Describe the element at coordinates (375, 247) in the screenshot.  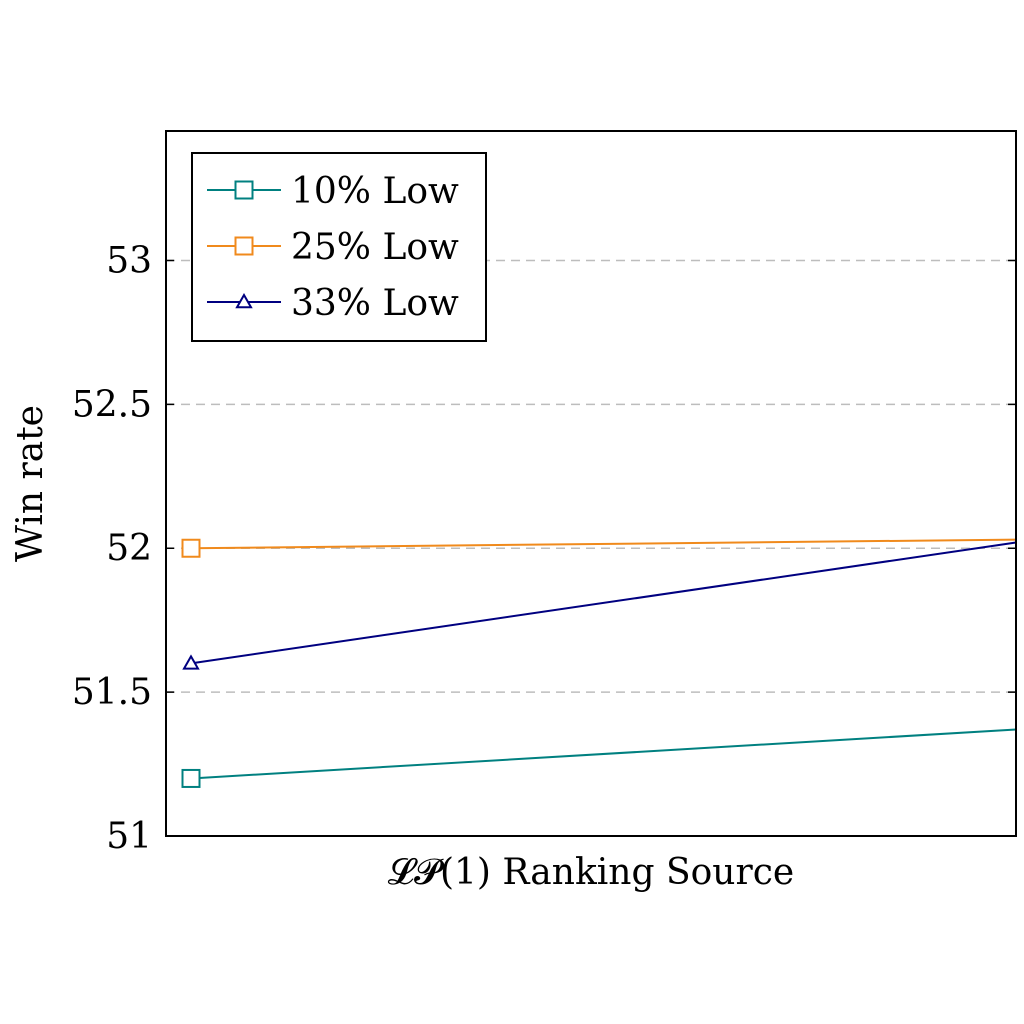
I see `legend-label: 25% Low` at that location.